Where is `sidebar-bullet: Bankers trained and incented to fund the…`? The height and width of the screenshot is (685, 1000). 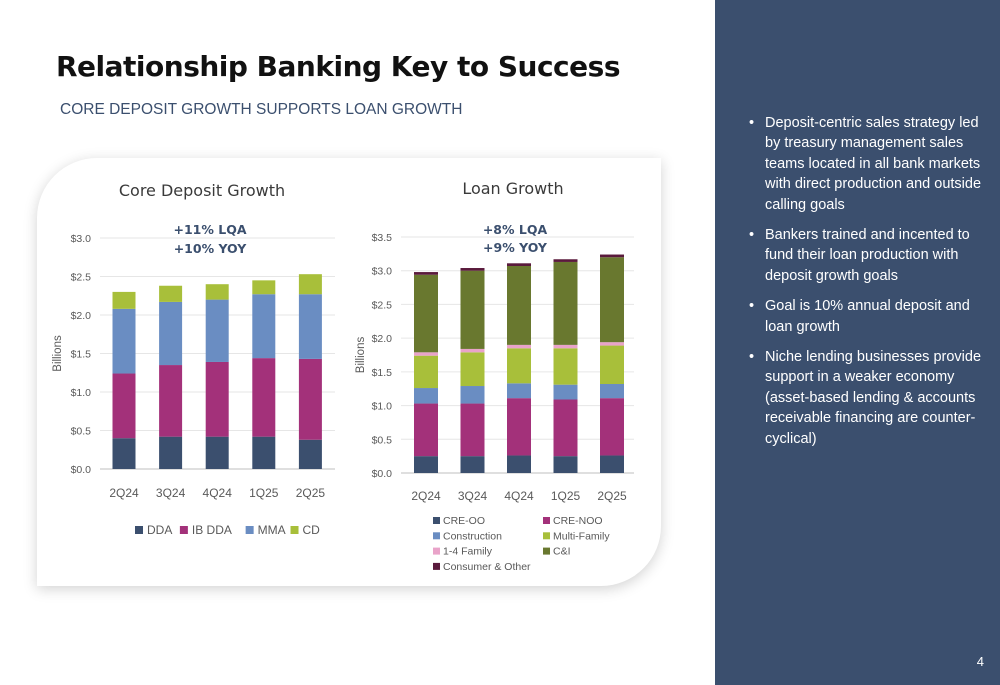
sidebar-bullet: Bankers trained and incented to fund the… is located at coordinates (865, 255).